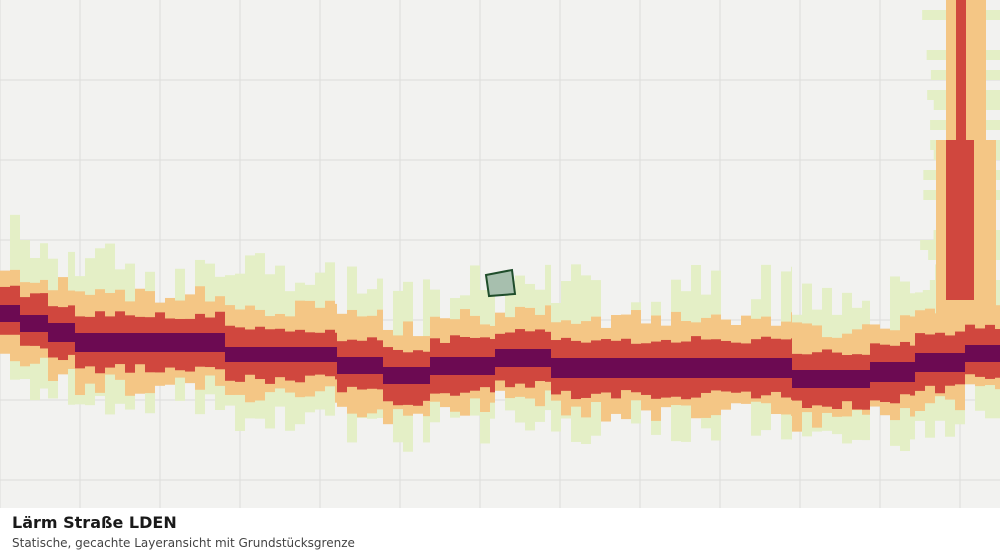 This screenshot has width=1000, height=560. Describe the element at coordinates (94, 522) in the screenshot. I see `caption-title: Lärm Straße LDEN` at that location.